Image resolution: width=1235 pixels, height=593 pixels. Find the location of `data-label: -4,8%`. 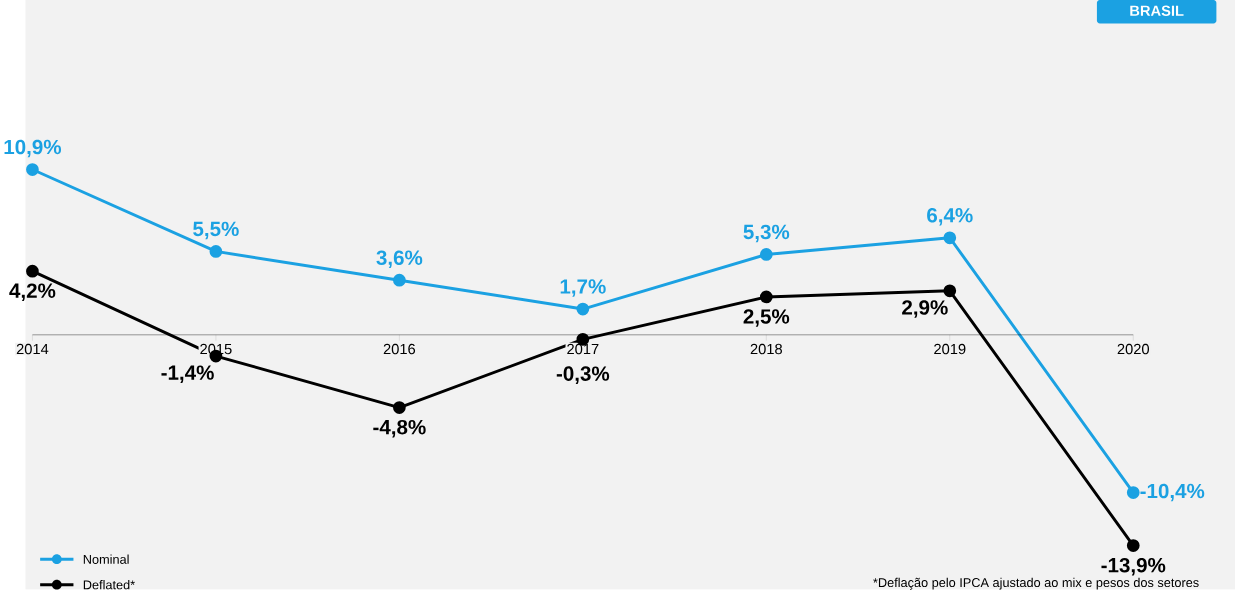

data-label: -4,8% is located at coordinates (399, 428).